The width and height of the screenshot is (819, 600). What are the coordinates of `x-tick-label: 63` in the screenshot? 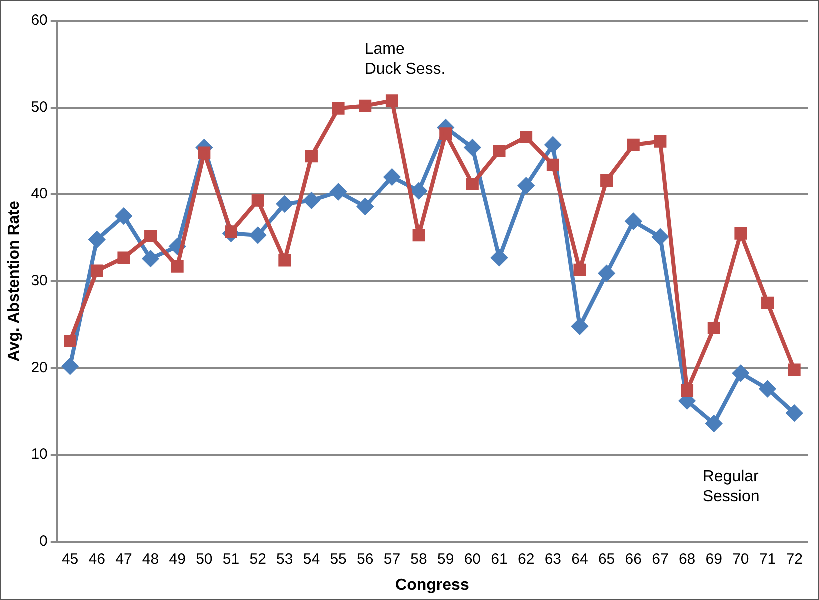 It's located at (553, 559).